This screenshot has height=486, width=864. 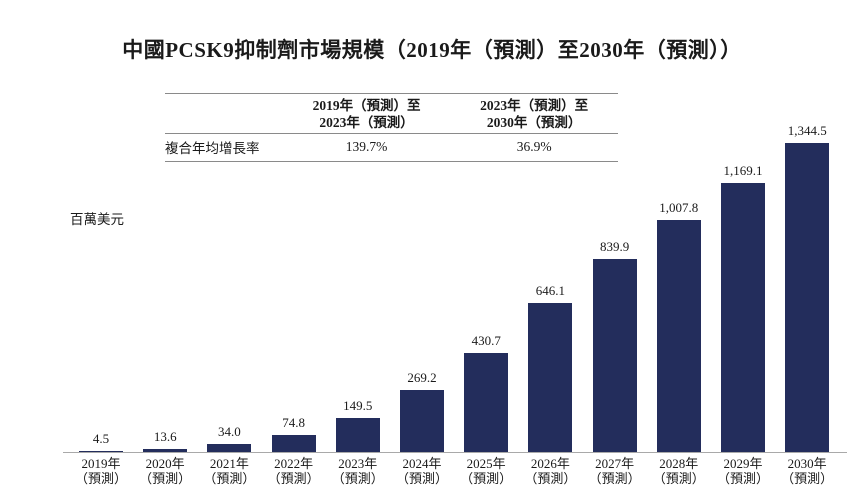 I want to click on bar-value-label: 646.1, so click(x=550, y=291).